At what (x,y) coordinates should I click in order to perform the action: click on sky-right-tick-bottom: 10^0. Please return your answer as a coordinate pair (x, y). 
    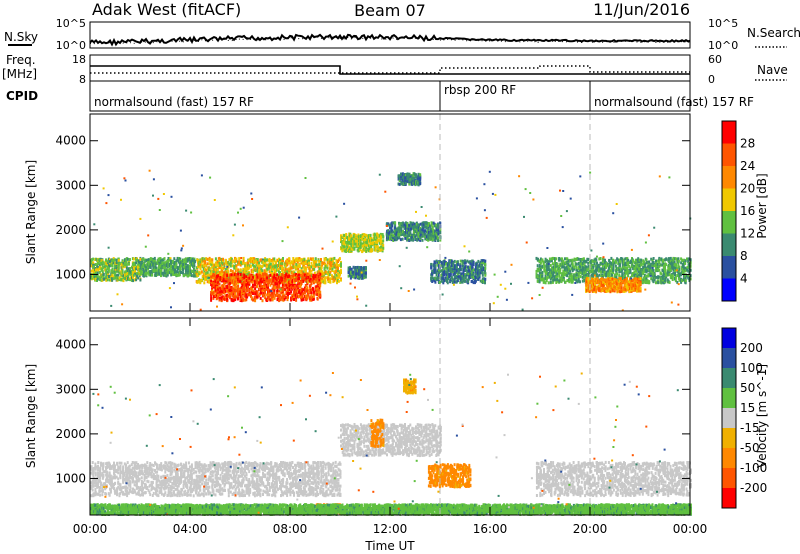
    Looking at the image, I should click on (723, 45).